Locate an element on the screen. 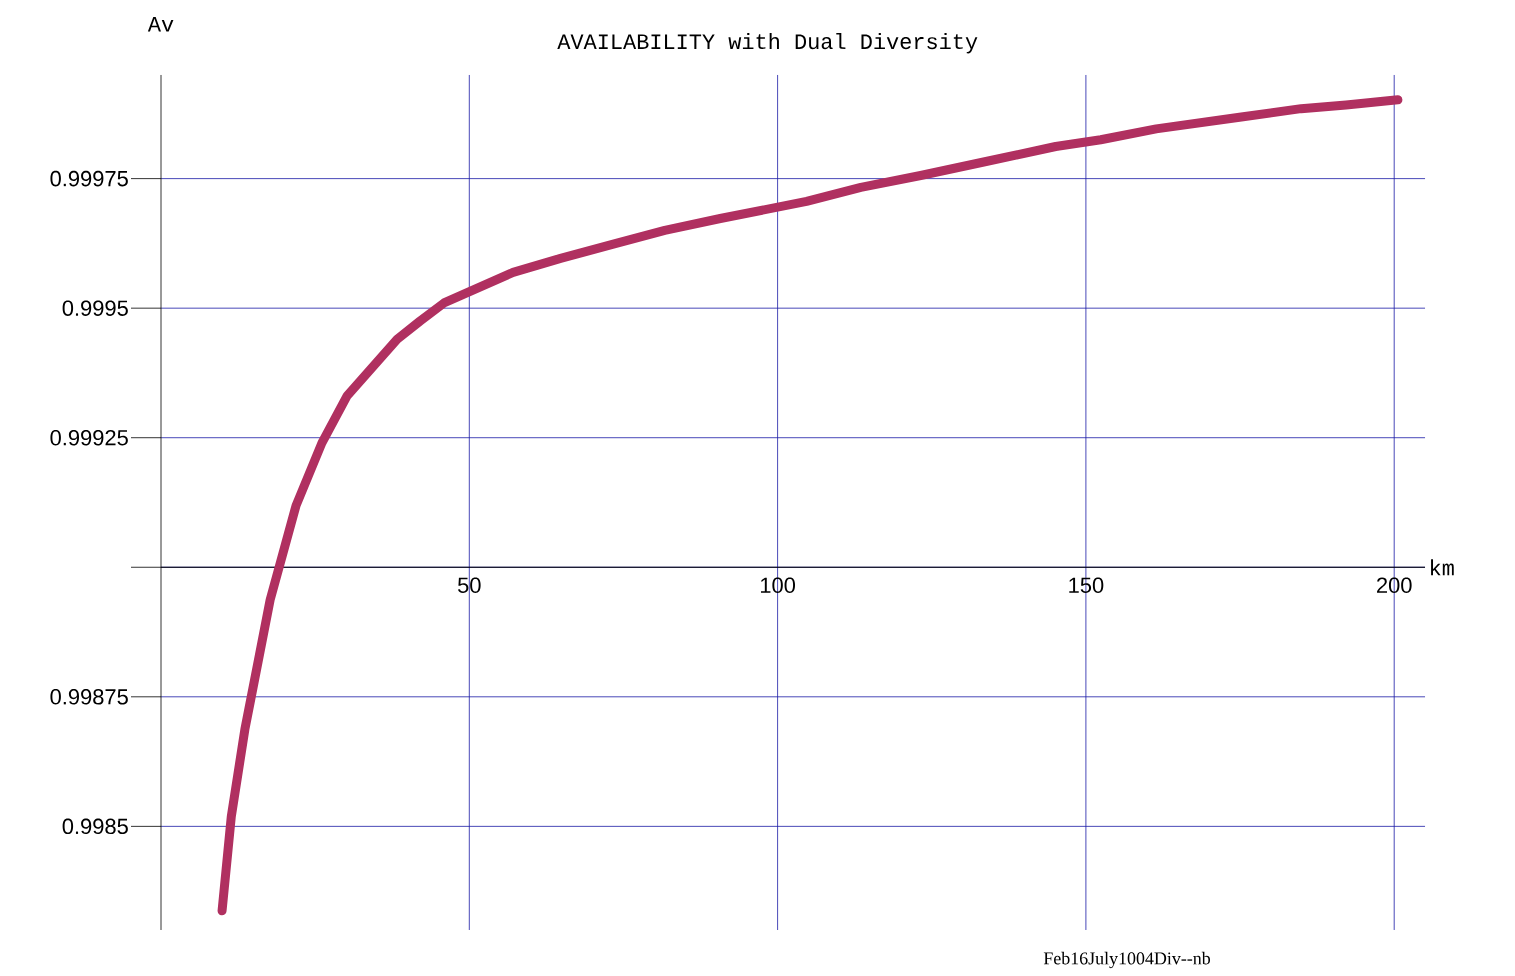  x-tick-label: 200 is located at coordinates (1394, 585).